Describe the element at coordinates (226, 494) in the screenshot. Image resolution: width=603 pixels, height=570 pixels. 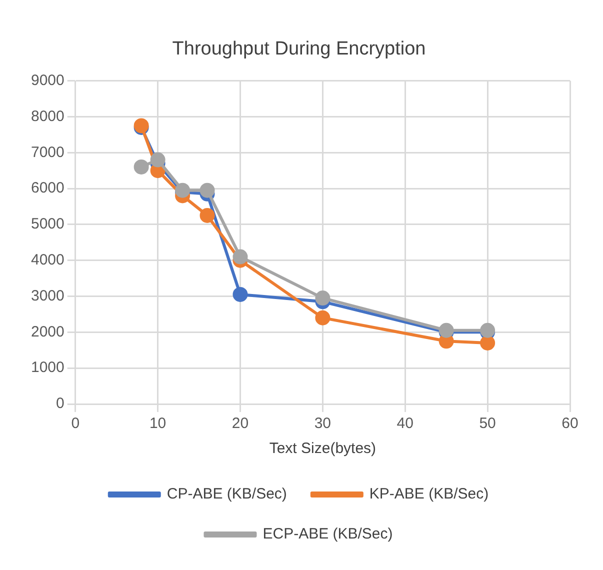
I see `legend-label: CP-ABE (KB/Sec)` at that location.